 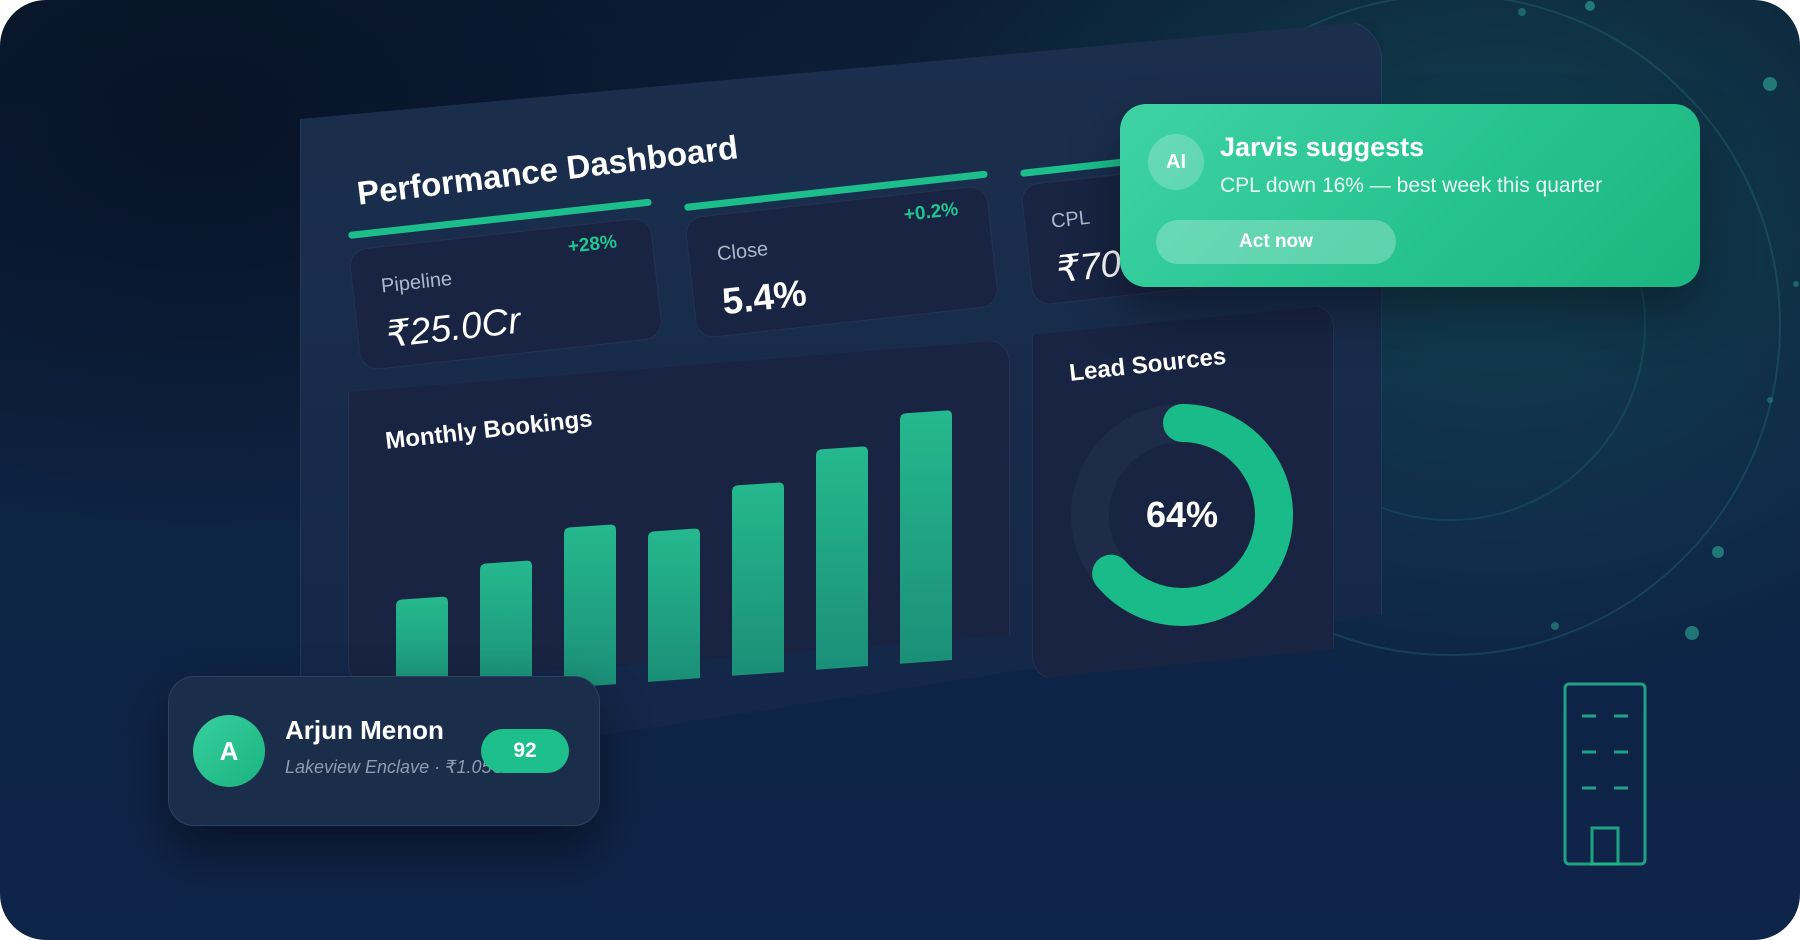 What do you see at coordinates (1411, 186) in the screenshot?
I see `jarvis-message: CPL down 16% — best week this quarter` at bounding box center [1411, 186].